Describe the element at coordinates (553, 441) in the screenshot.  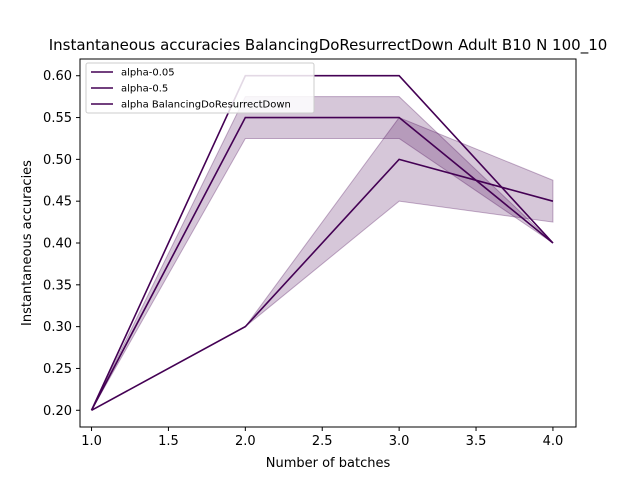
I see `x-tick-label: 4.0` at that location.